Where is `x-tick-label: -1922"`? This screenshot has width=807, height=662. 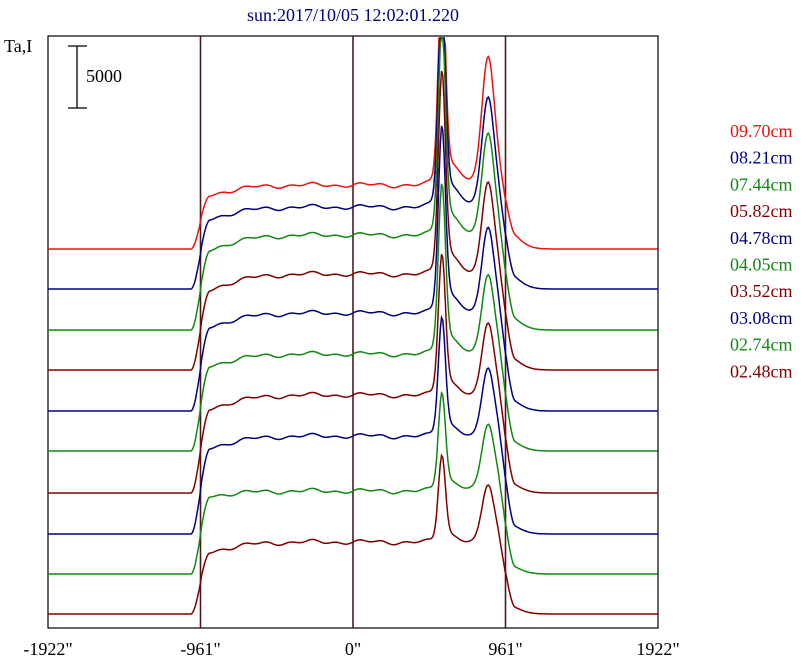 x-tick-label: -1922" is located at coordinates (47, 649).